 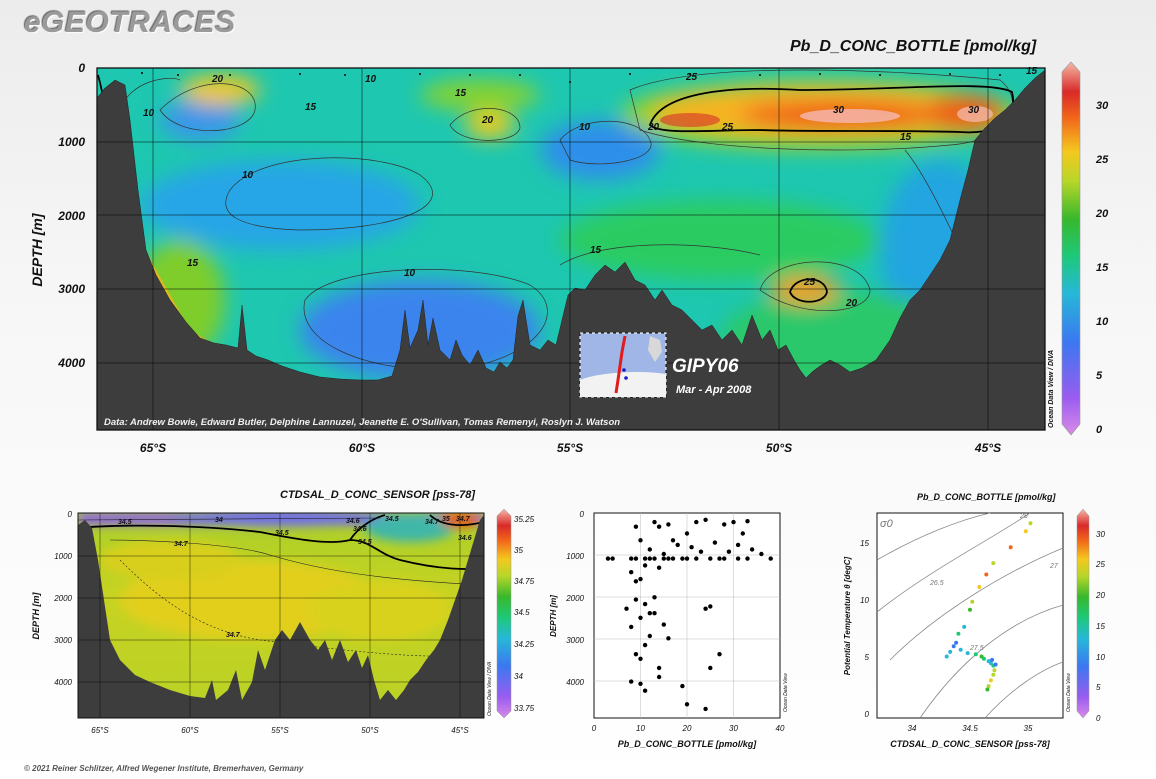 I want to click on sal-cbar-tick: 34, so click(x=518, y=676).